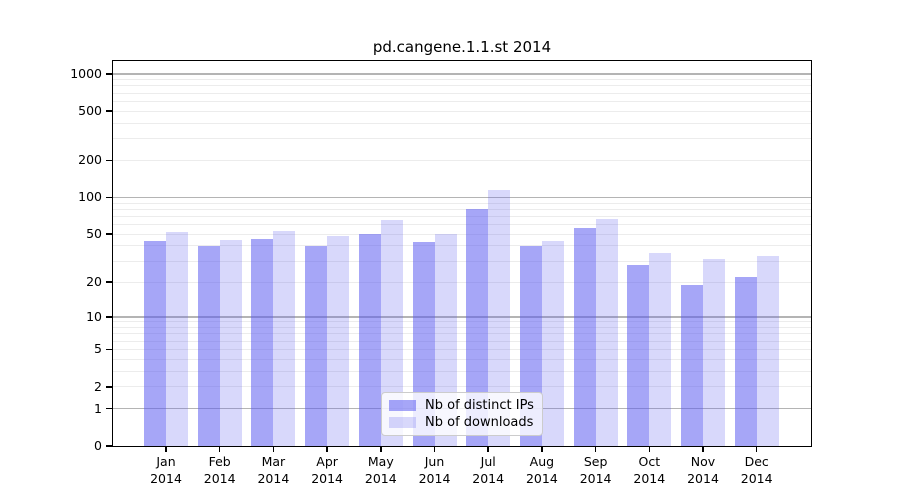 The image size is (900, 500). I want to click on bar-nb-of-downloads-sep, so click(606, 332).